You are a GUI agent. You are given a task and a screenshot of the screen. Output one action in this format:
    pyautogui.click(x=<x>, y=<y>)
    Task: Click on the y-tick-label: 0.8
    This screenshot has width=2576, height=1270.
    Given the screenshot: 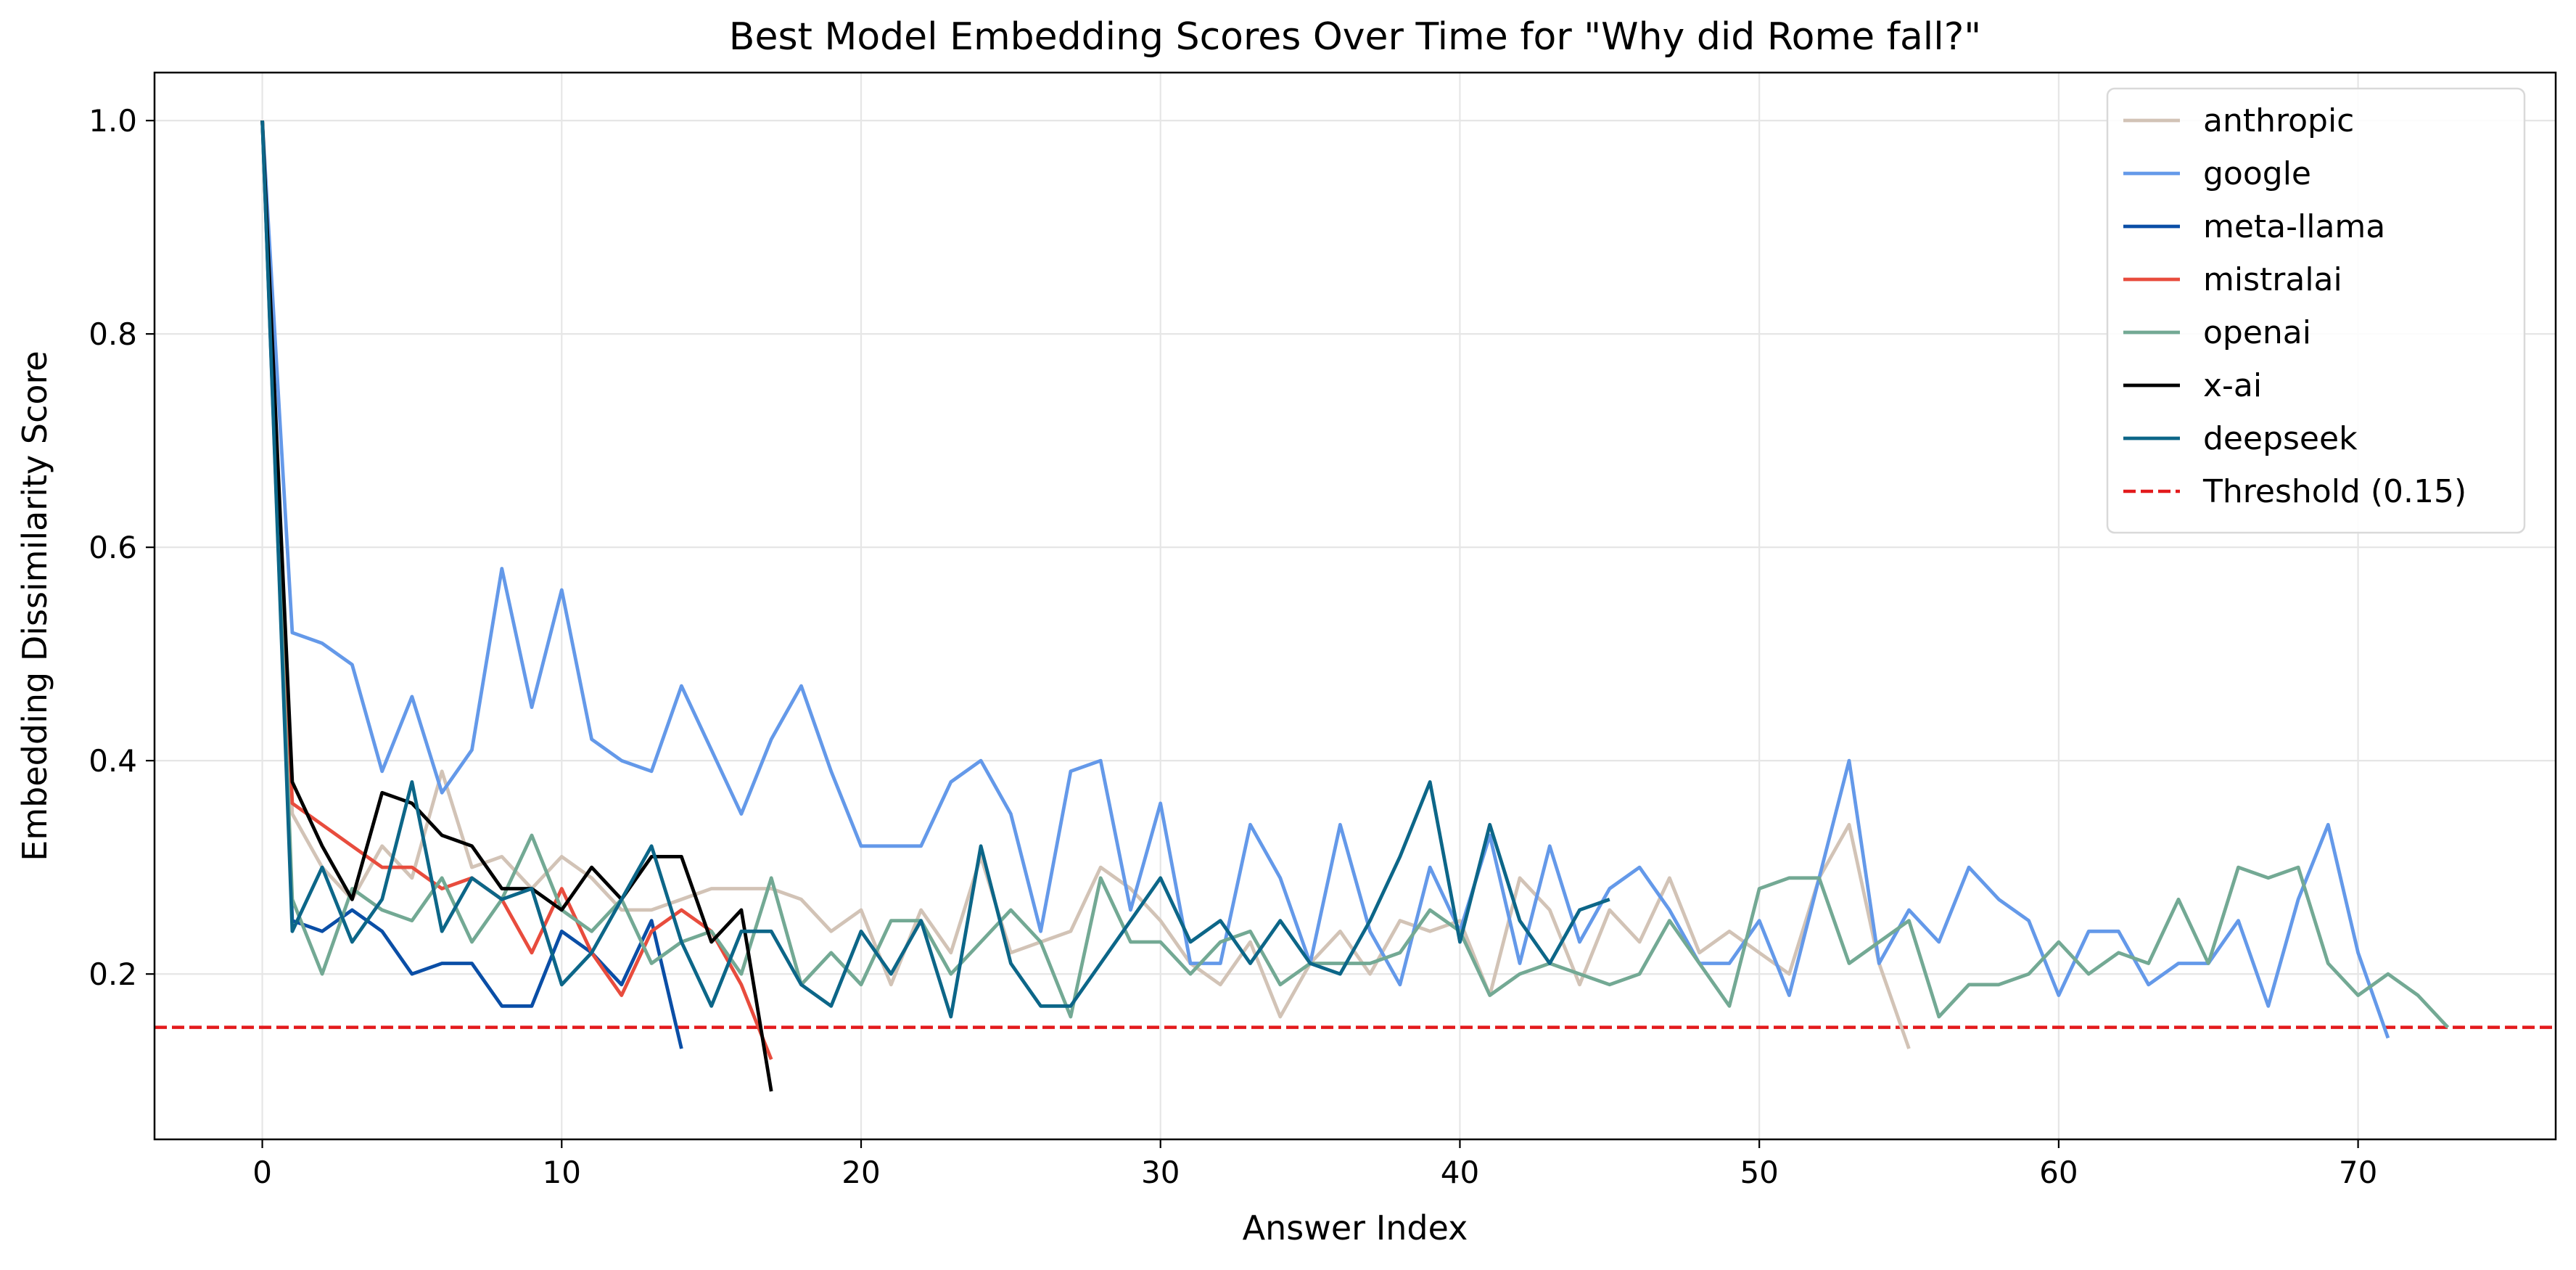 What is the action you would take?
    pyautogui.click(x=113, y=334)
    